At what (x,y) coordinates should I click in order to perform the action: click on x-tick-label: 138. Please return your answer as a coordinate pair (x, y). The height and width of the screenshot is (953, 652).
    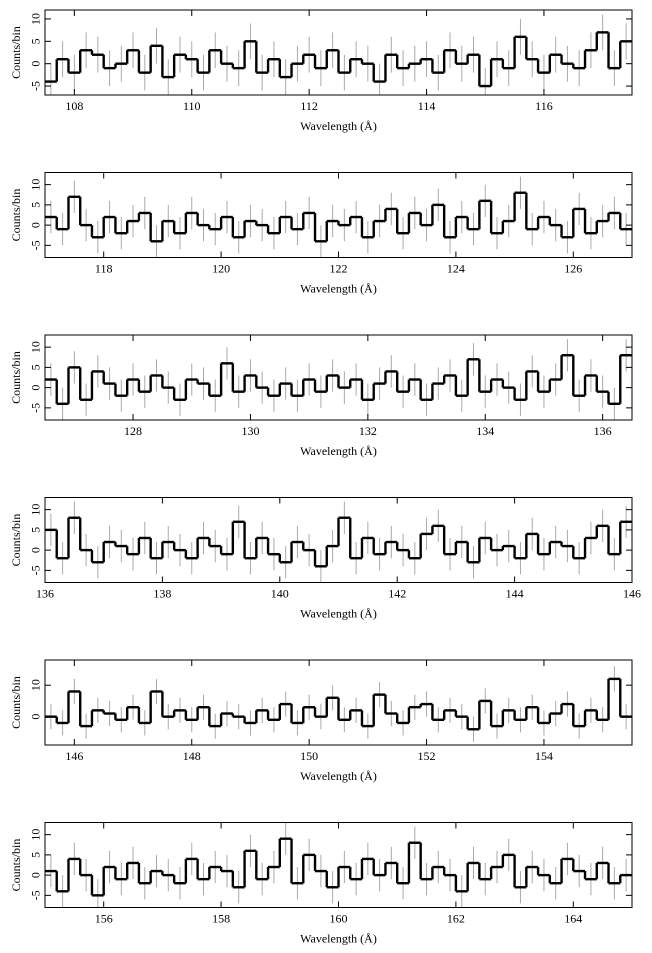
    Looking at the image, I should click on (162, 593).